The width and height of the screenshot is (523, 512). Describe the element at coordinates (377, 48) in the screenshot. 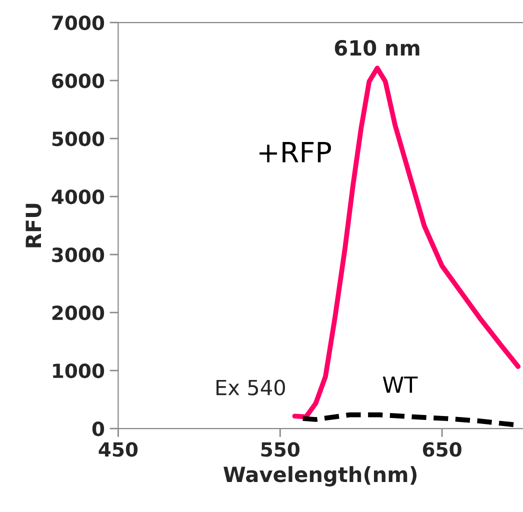

I see `annotation: 610 nm` at that location.